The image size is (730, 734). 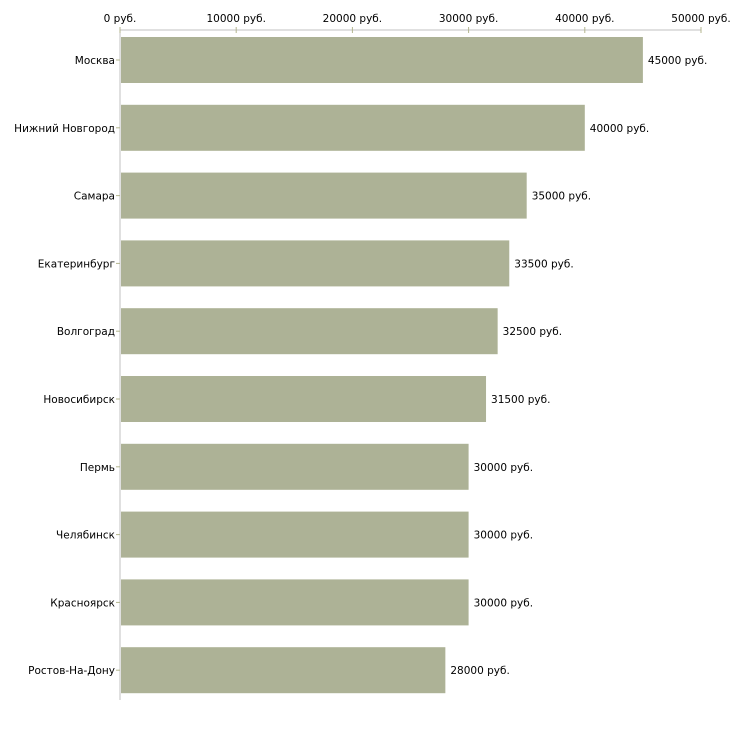 I want to click on data-label: 35000 руб., so click(x=561, y=197).